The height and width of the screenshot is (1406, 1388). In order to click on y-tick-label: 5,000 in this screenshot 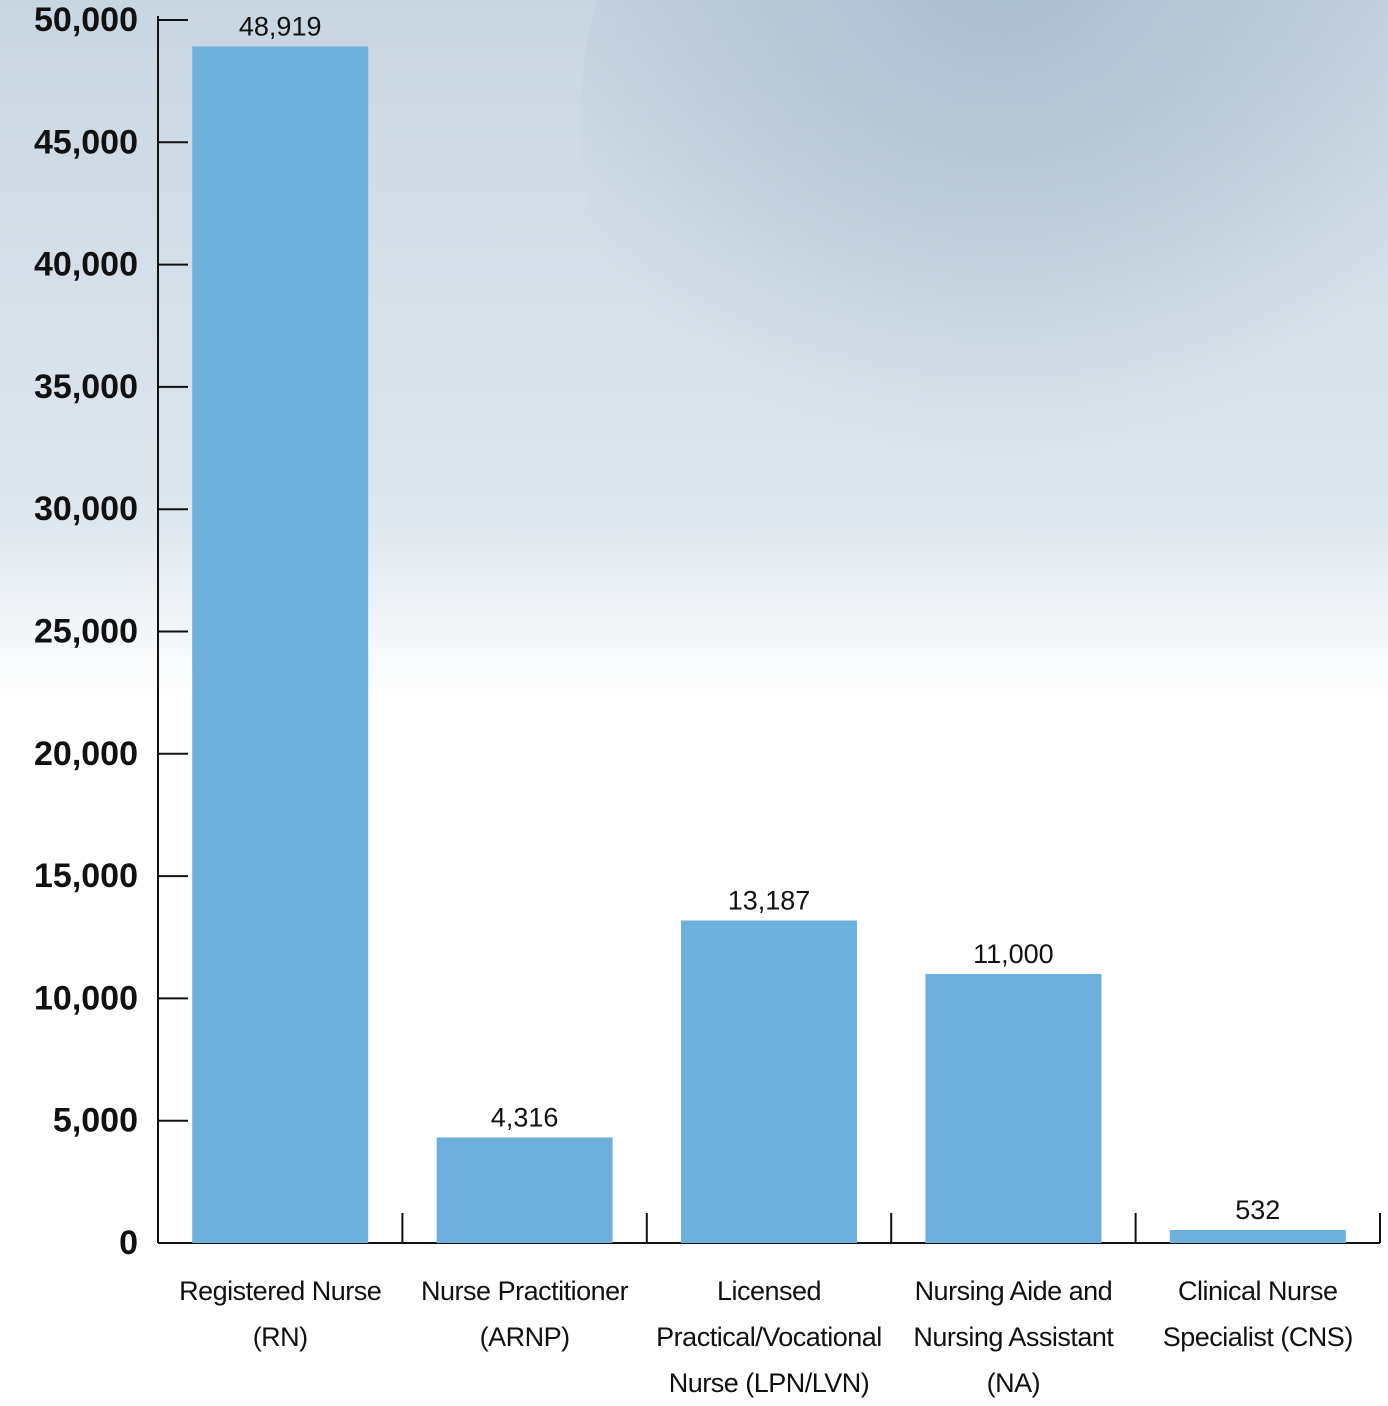, I will do `click(95, 1121)`.